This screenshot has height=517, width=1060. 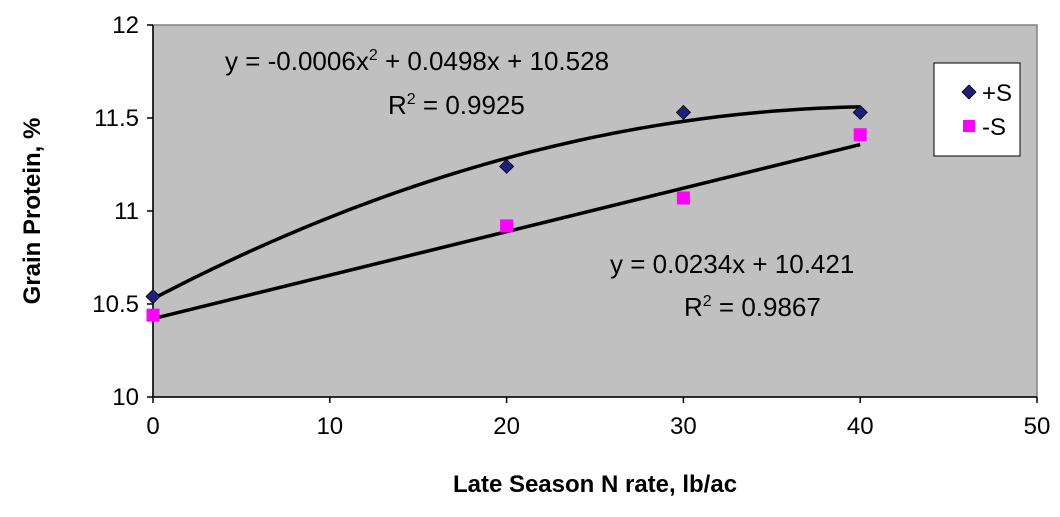 What do you see at coordinates (693, 307) in the screenshot?
I see `series-2-r2-prefix: R` at bounding box center [693, 307].